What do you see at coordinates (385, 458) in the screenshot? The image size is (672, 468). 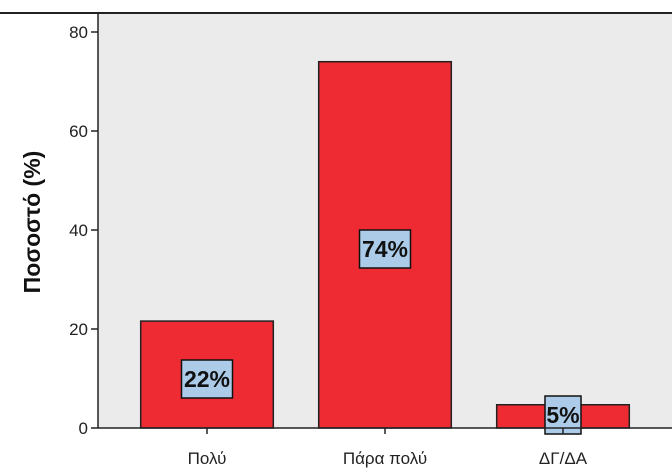 I see `category-label: Πάρα πολύ` at bounding box center [385, 458].